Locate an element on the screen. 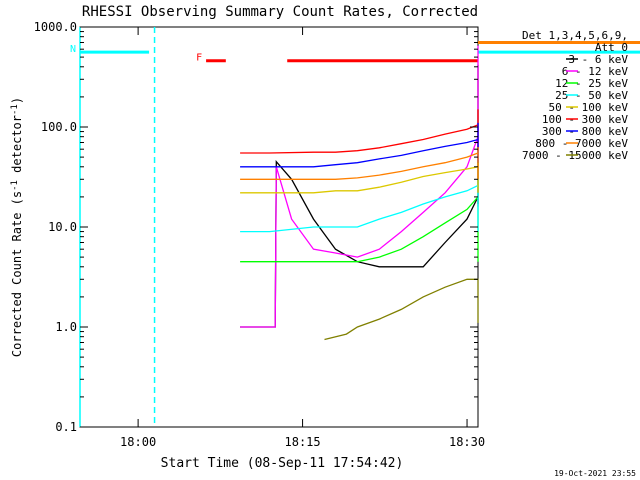 The height and width of the screenshot is (480, 640). y-tick-label: 0.1 is located at coordinates (66, 427).